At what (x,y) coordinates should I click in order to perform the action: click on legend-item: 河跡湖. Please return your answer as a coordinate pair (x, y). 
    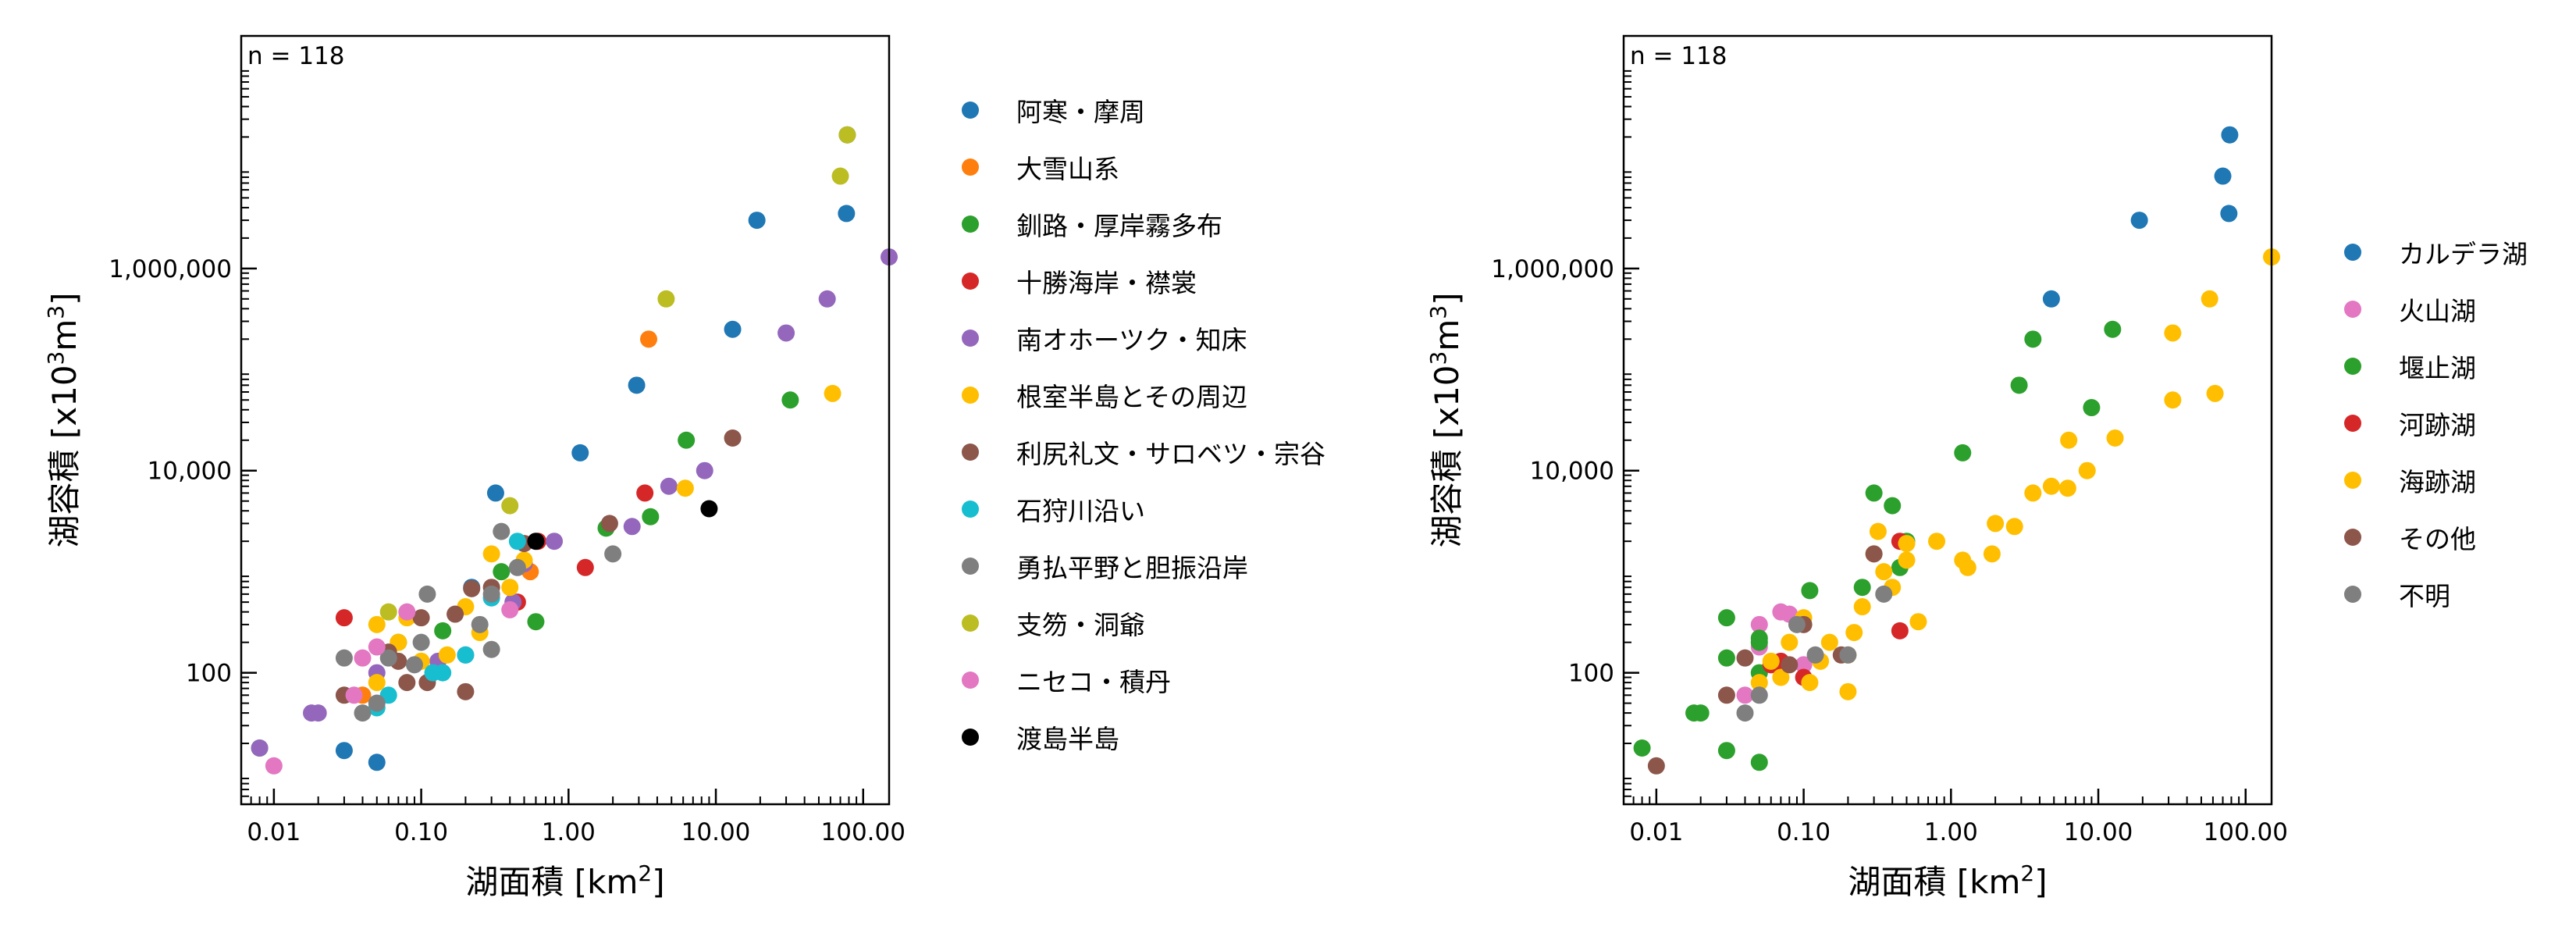
    Looking at the image, I should click on (2436, 422).